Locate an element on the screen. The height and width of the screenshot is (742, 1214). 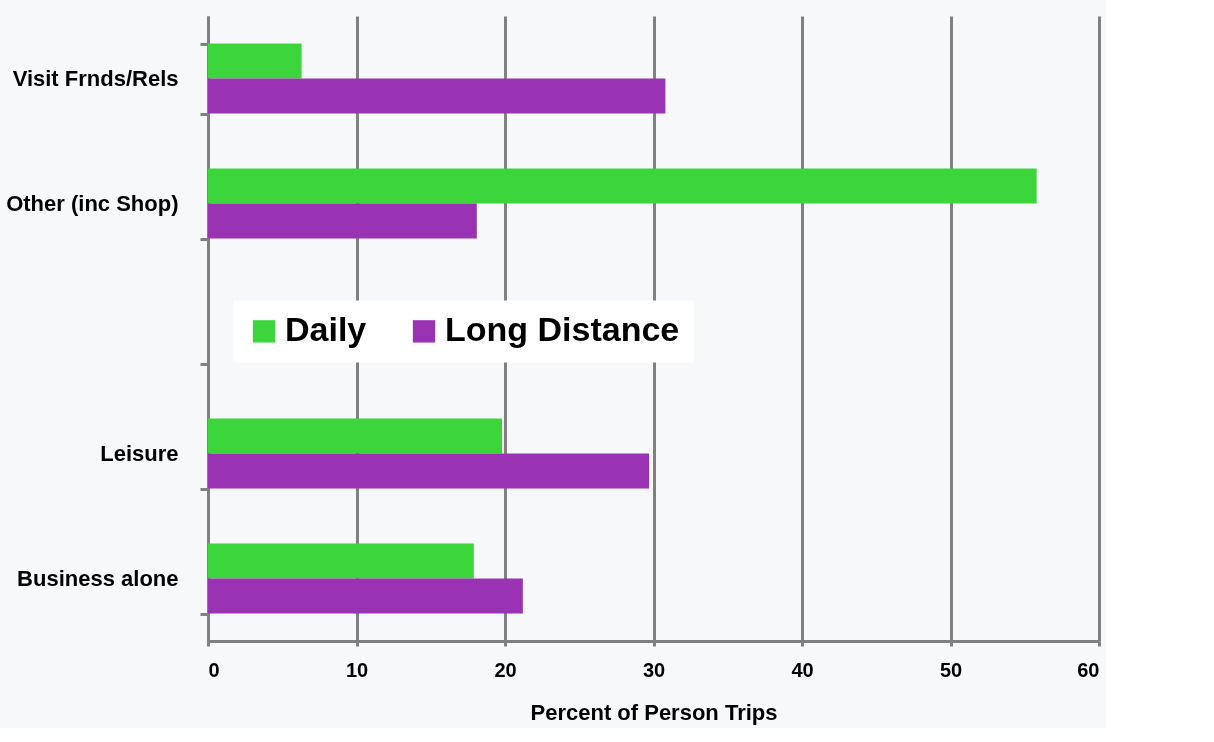
y-tick-label: Visit Frnds/Rels is located at coordinates (95, 78).